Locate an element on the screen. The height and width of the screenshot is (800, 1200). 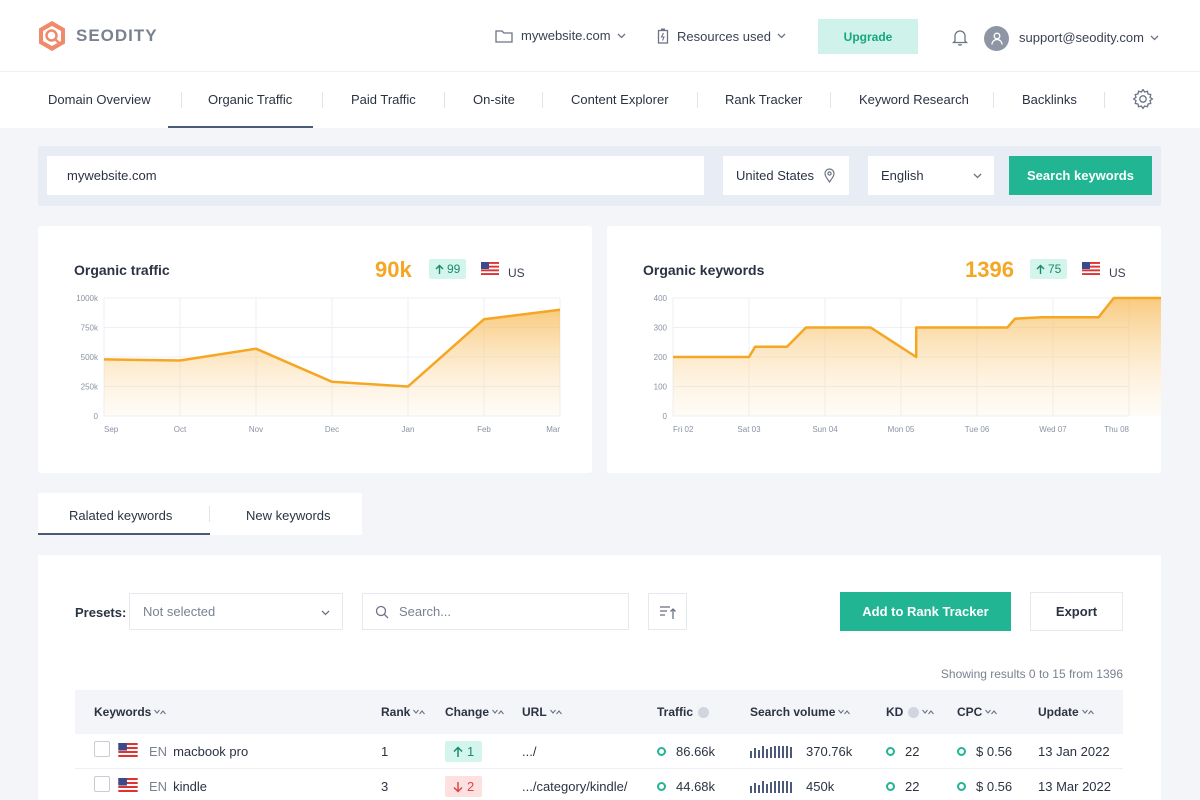
project-selector: mywebsite.com is located at coordinates (560, 35).